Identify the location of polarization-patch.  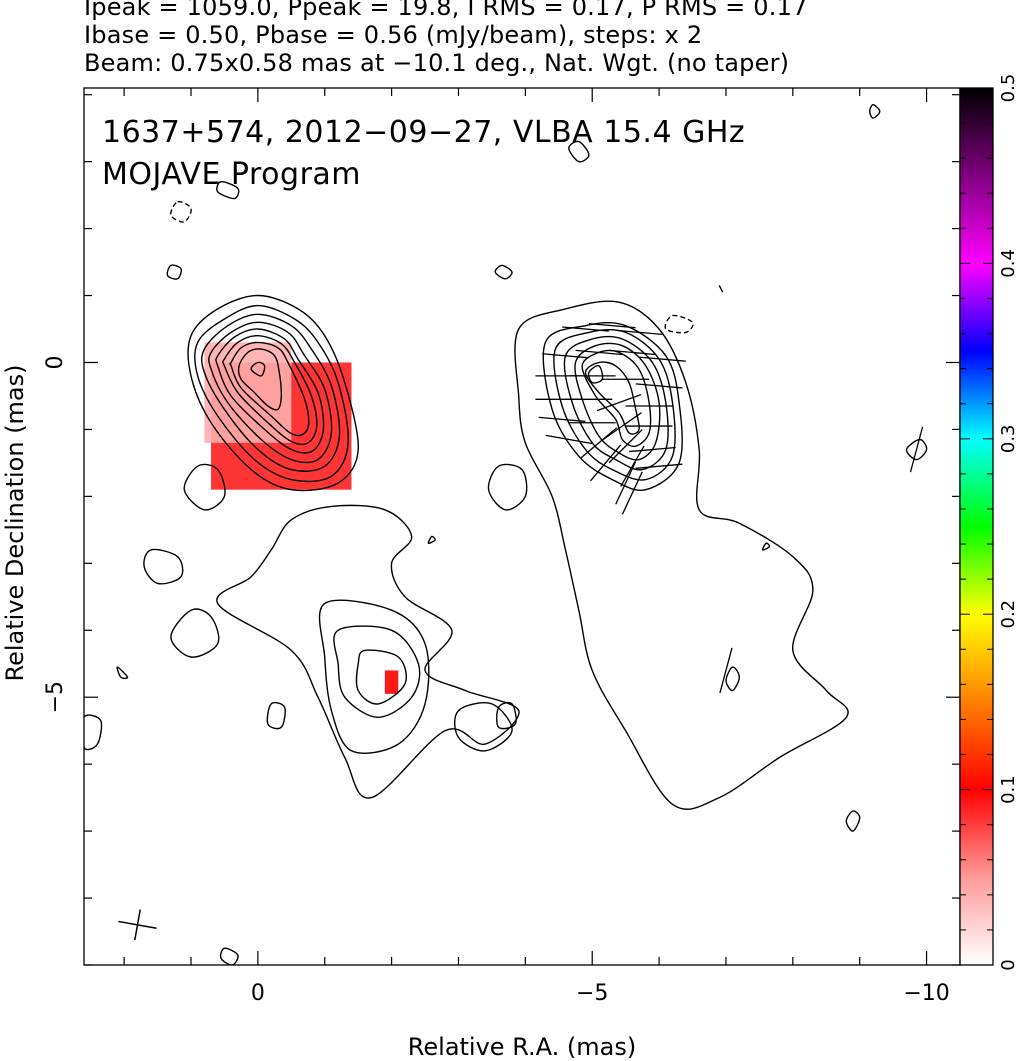
(391, 682).